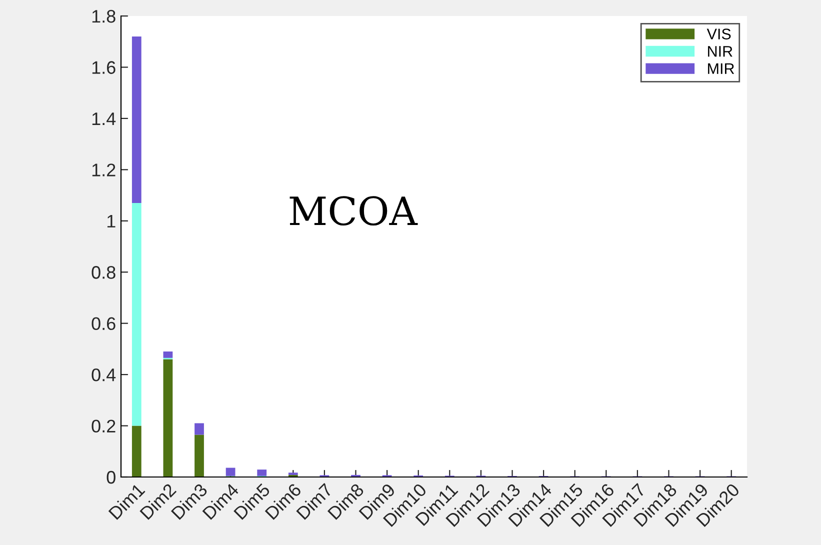  Describe the element at coordinates (720, 51) in the screenshot. I see `legend-label: NIR` at that location.